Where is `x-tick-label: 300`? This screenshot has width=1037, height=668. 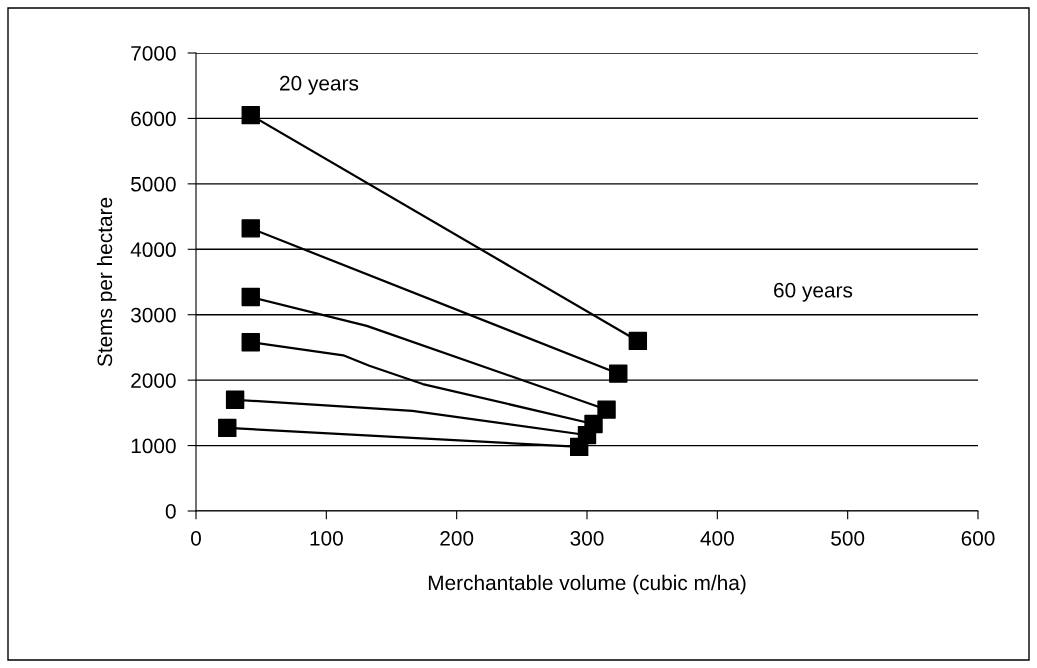 x-tick-label: 300 is located at coordinates (587, 538).